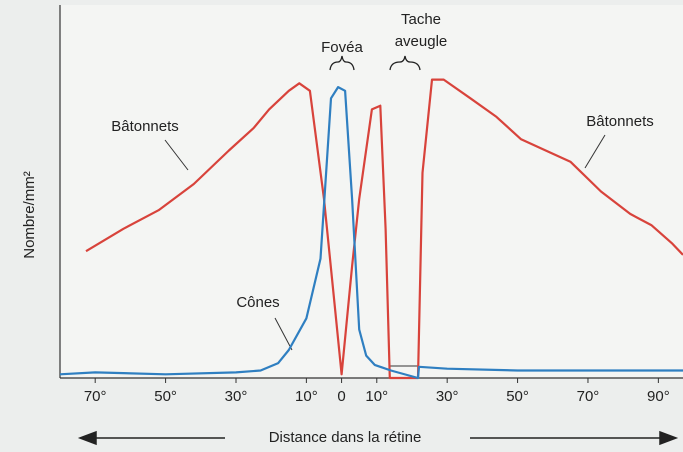  I want to click on direction-arrows, so click(378, 438).